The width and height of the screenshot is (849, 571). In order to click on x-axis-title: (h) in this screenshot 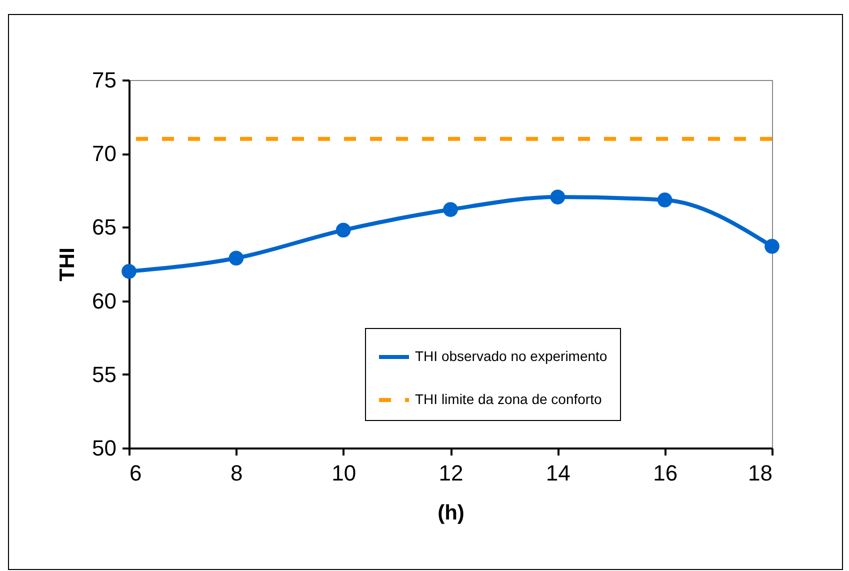, I will do `click(451, 513)`.